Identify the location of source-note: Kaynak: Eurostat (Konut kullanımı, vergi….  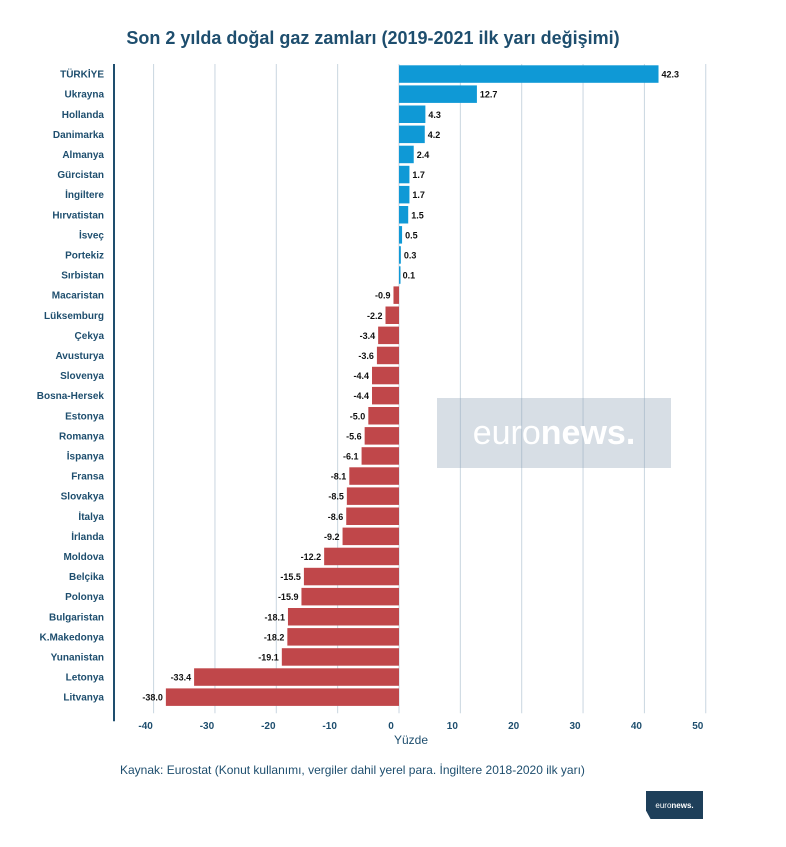
(352, 770).